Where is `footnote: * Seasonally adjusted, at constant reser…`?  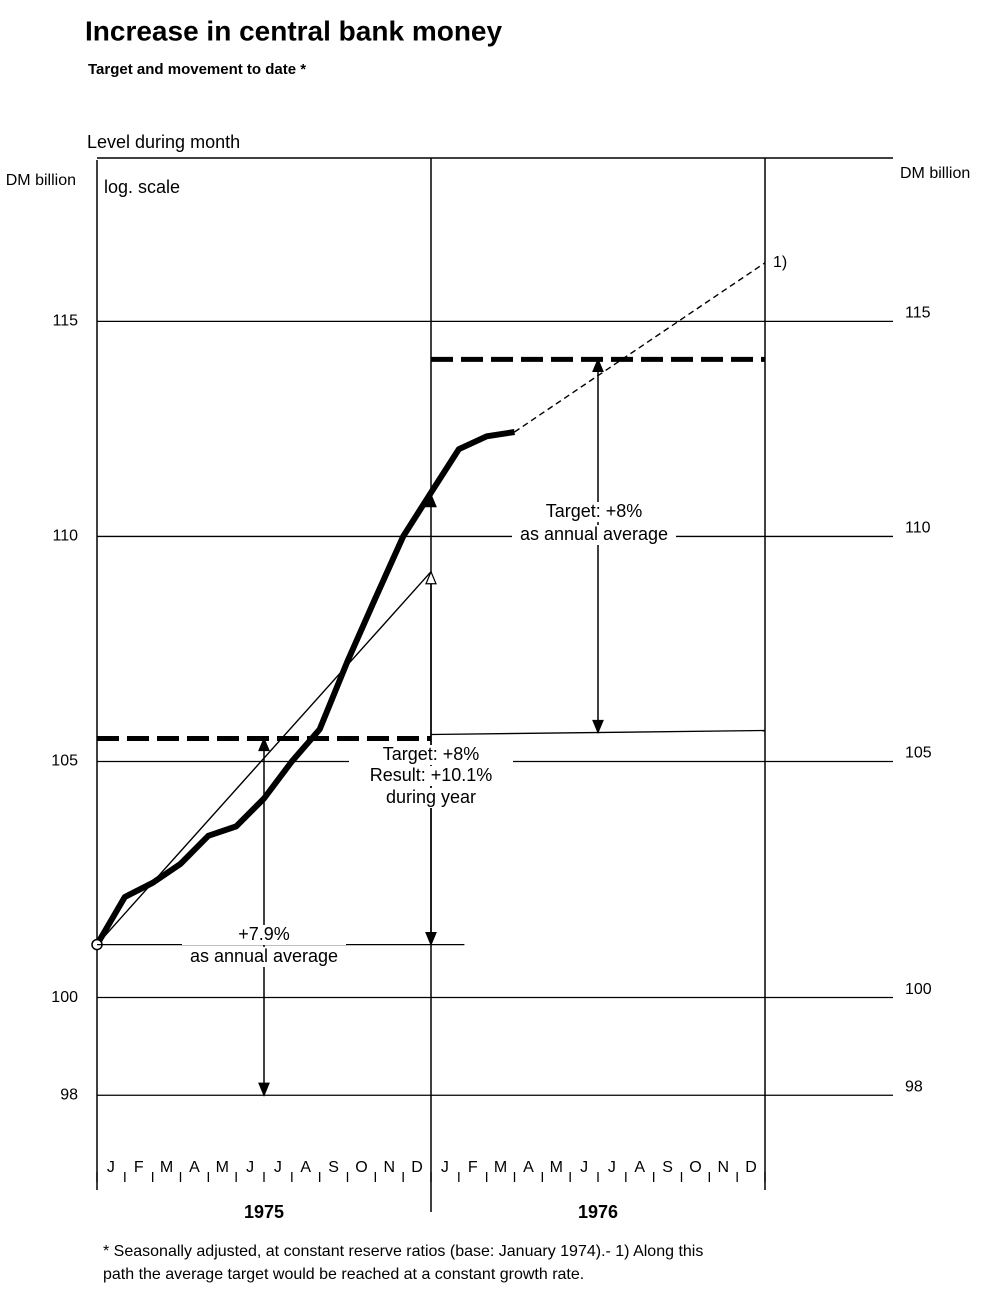
footnote: * Seasonally adjusted, at constant reser… is located at coordinates (403, 1251).